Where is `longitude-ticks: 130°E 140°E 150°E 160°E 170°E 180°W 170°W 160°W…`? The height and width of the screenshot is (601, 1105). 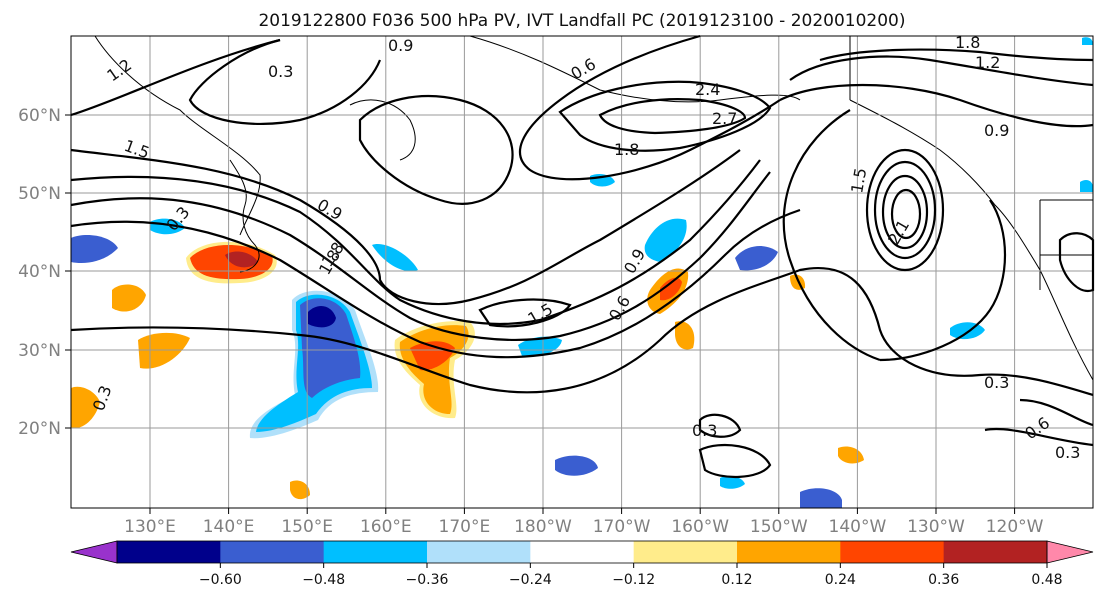
longitude-ticks: 130°E 140°E 150°E 160°E 170°E 180°W 170°W 160°W… is located at coordinates (584, 522).